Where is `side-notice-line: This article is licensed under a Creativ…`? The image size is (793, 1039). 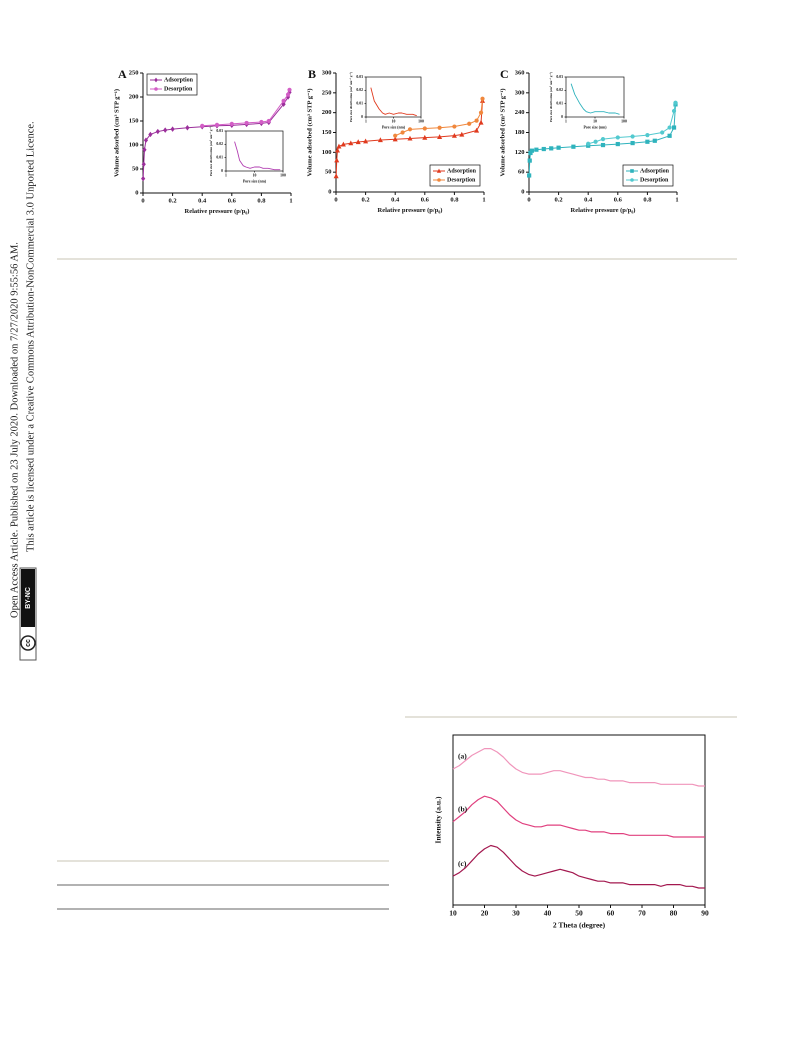 side-notice-line: This article is licensed under a Creativ… is located at coordinates (30, 336).